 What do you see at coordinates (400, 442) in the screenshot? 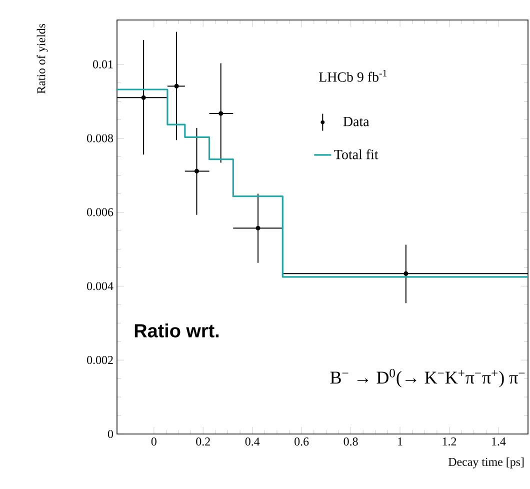
I see `x-tick-label: 1` at bounding box center [400, 442].